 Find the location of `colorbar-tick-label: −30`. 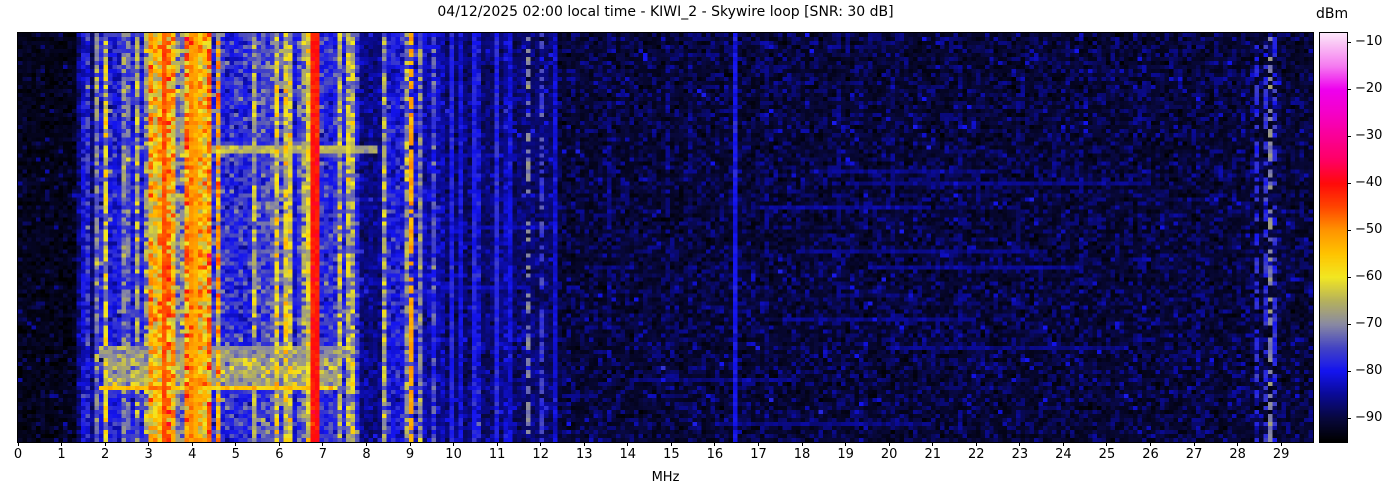

colorbar-tick-label: −30 is located at coordinates (1369, 136).